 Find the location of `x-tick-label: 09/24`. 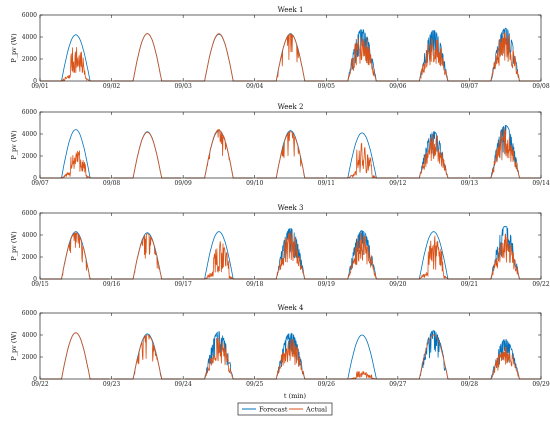

x-tick-label: 09/24 is located at coordinates (182, 384).